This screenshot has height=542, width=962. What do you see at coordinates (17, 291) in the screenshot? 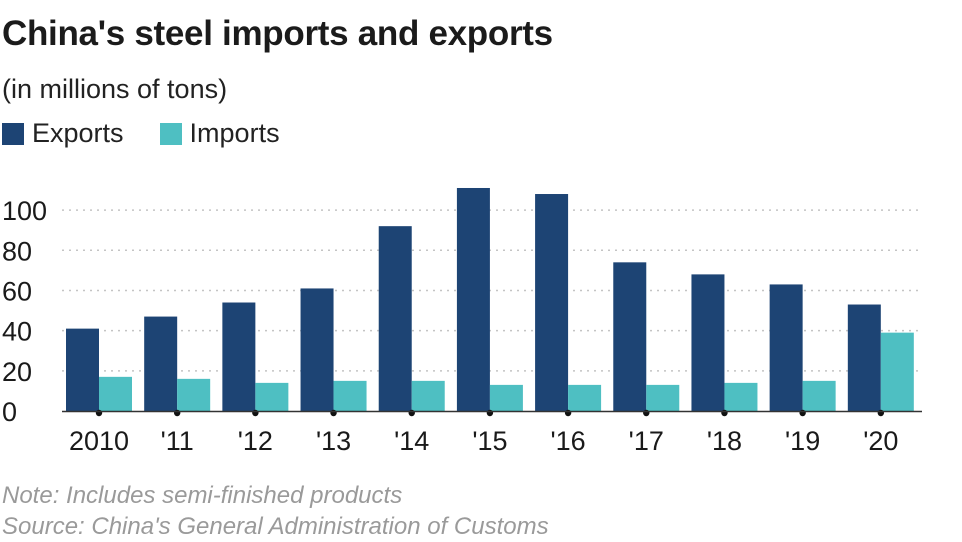
I see `y-tick-label: 60` at bounding box center [17, 291].